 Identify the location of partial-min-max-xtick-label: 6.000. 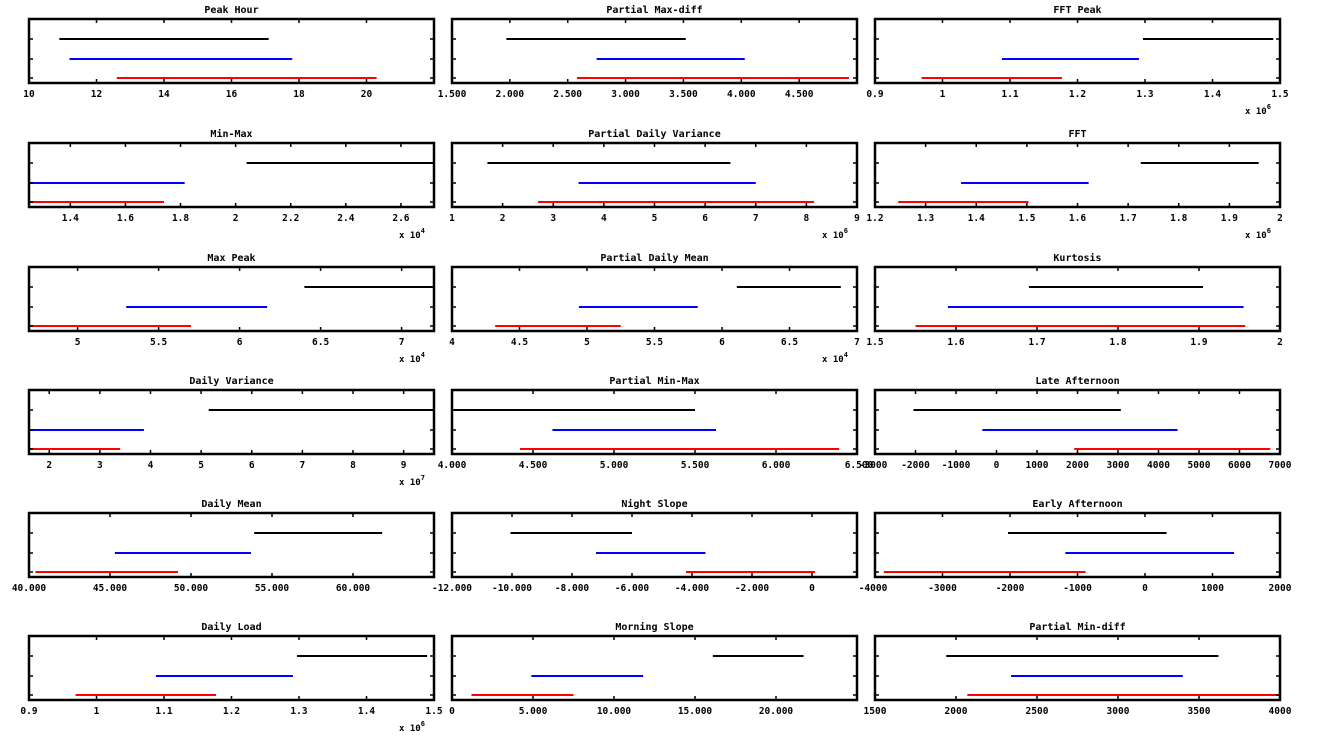
(776, 465).